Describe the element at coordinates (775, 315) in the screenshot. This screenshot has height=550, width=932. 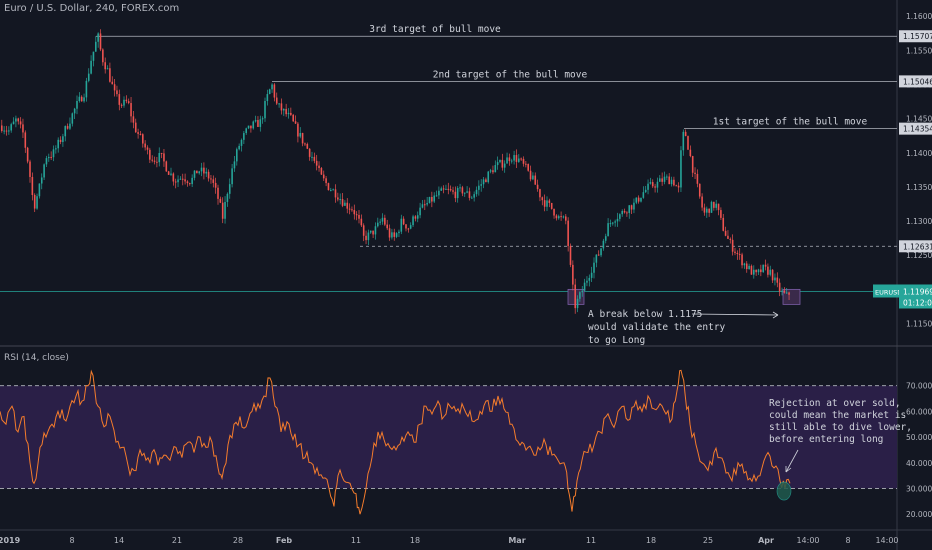
I see `break-arrow-head` at that location.